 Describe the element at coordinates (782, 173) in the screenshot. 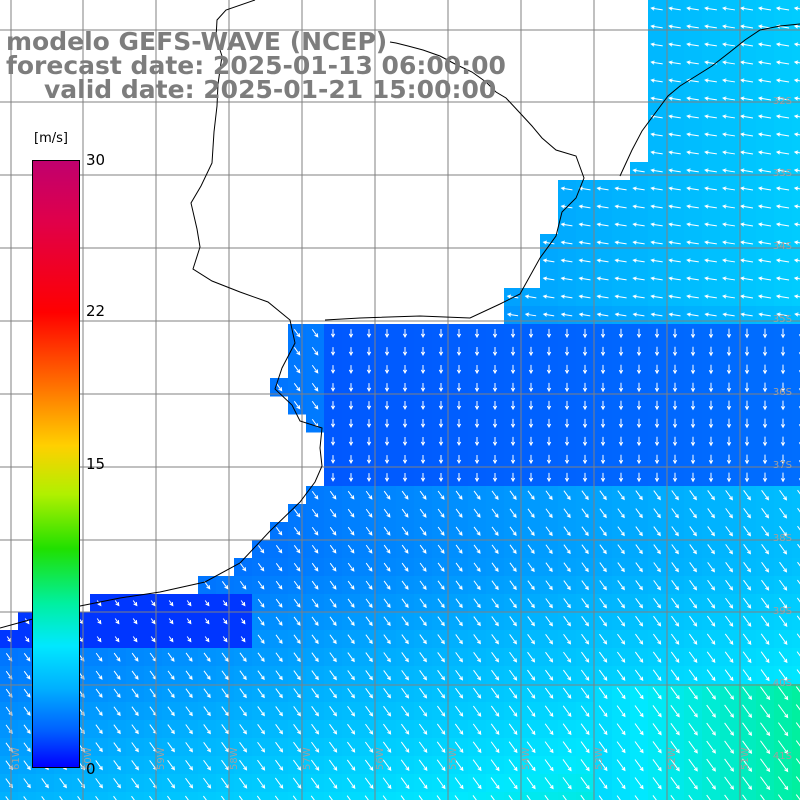

I see `latitude-label: 33S` at that location.